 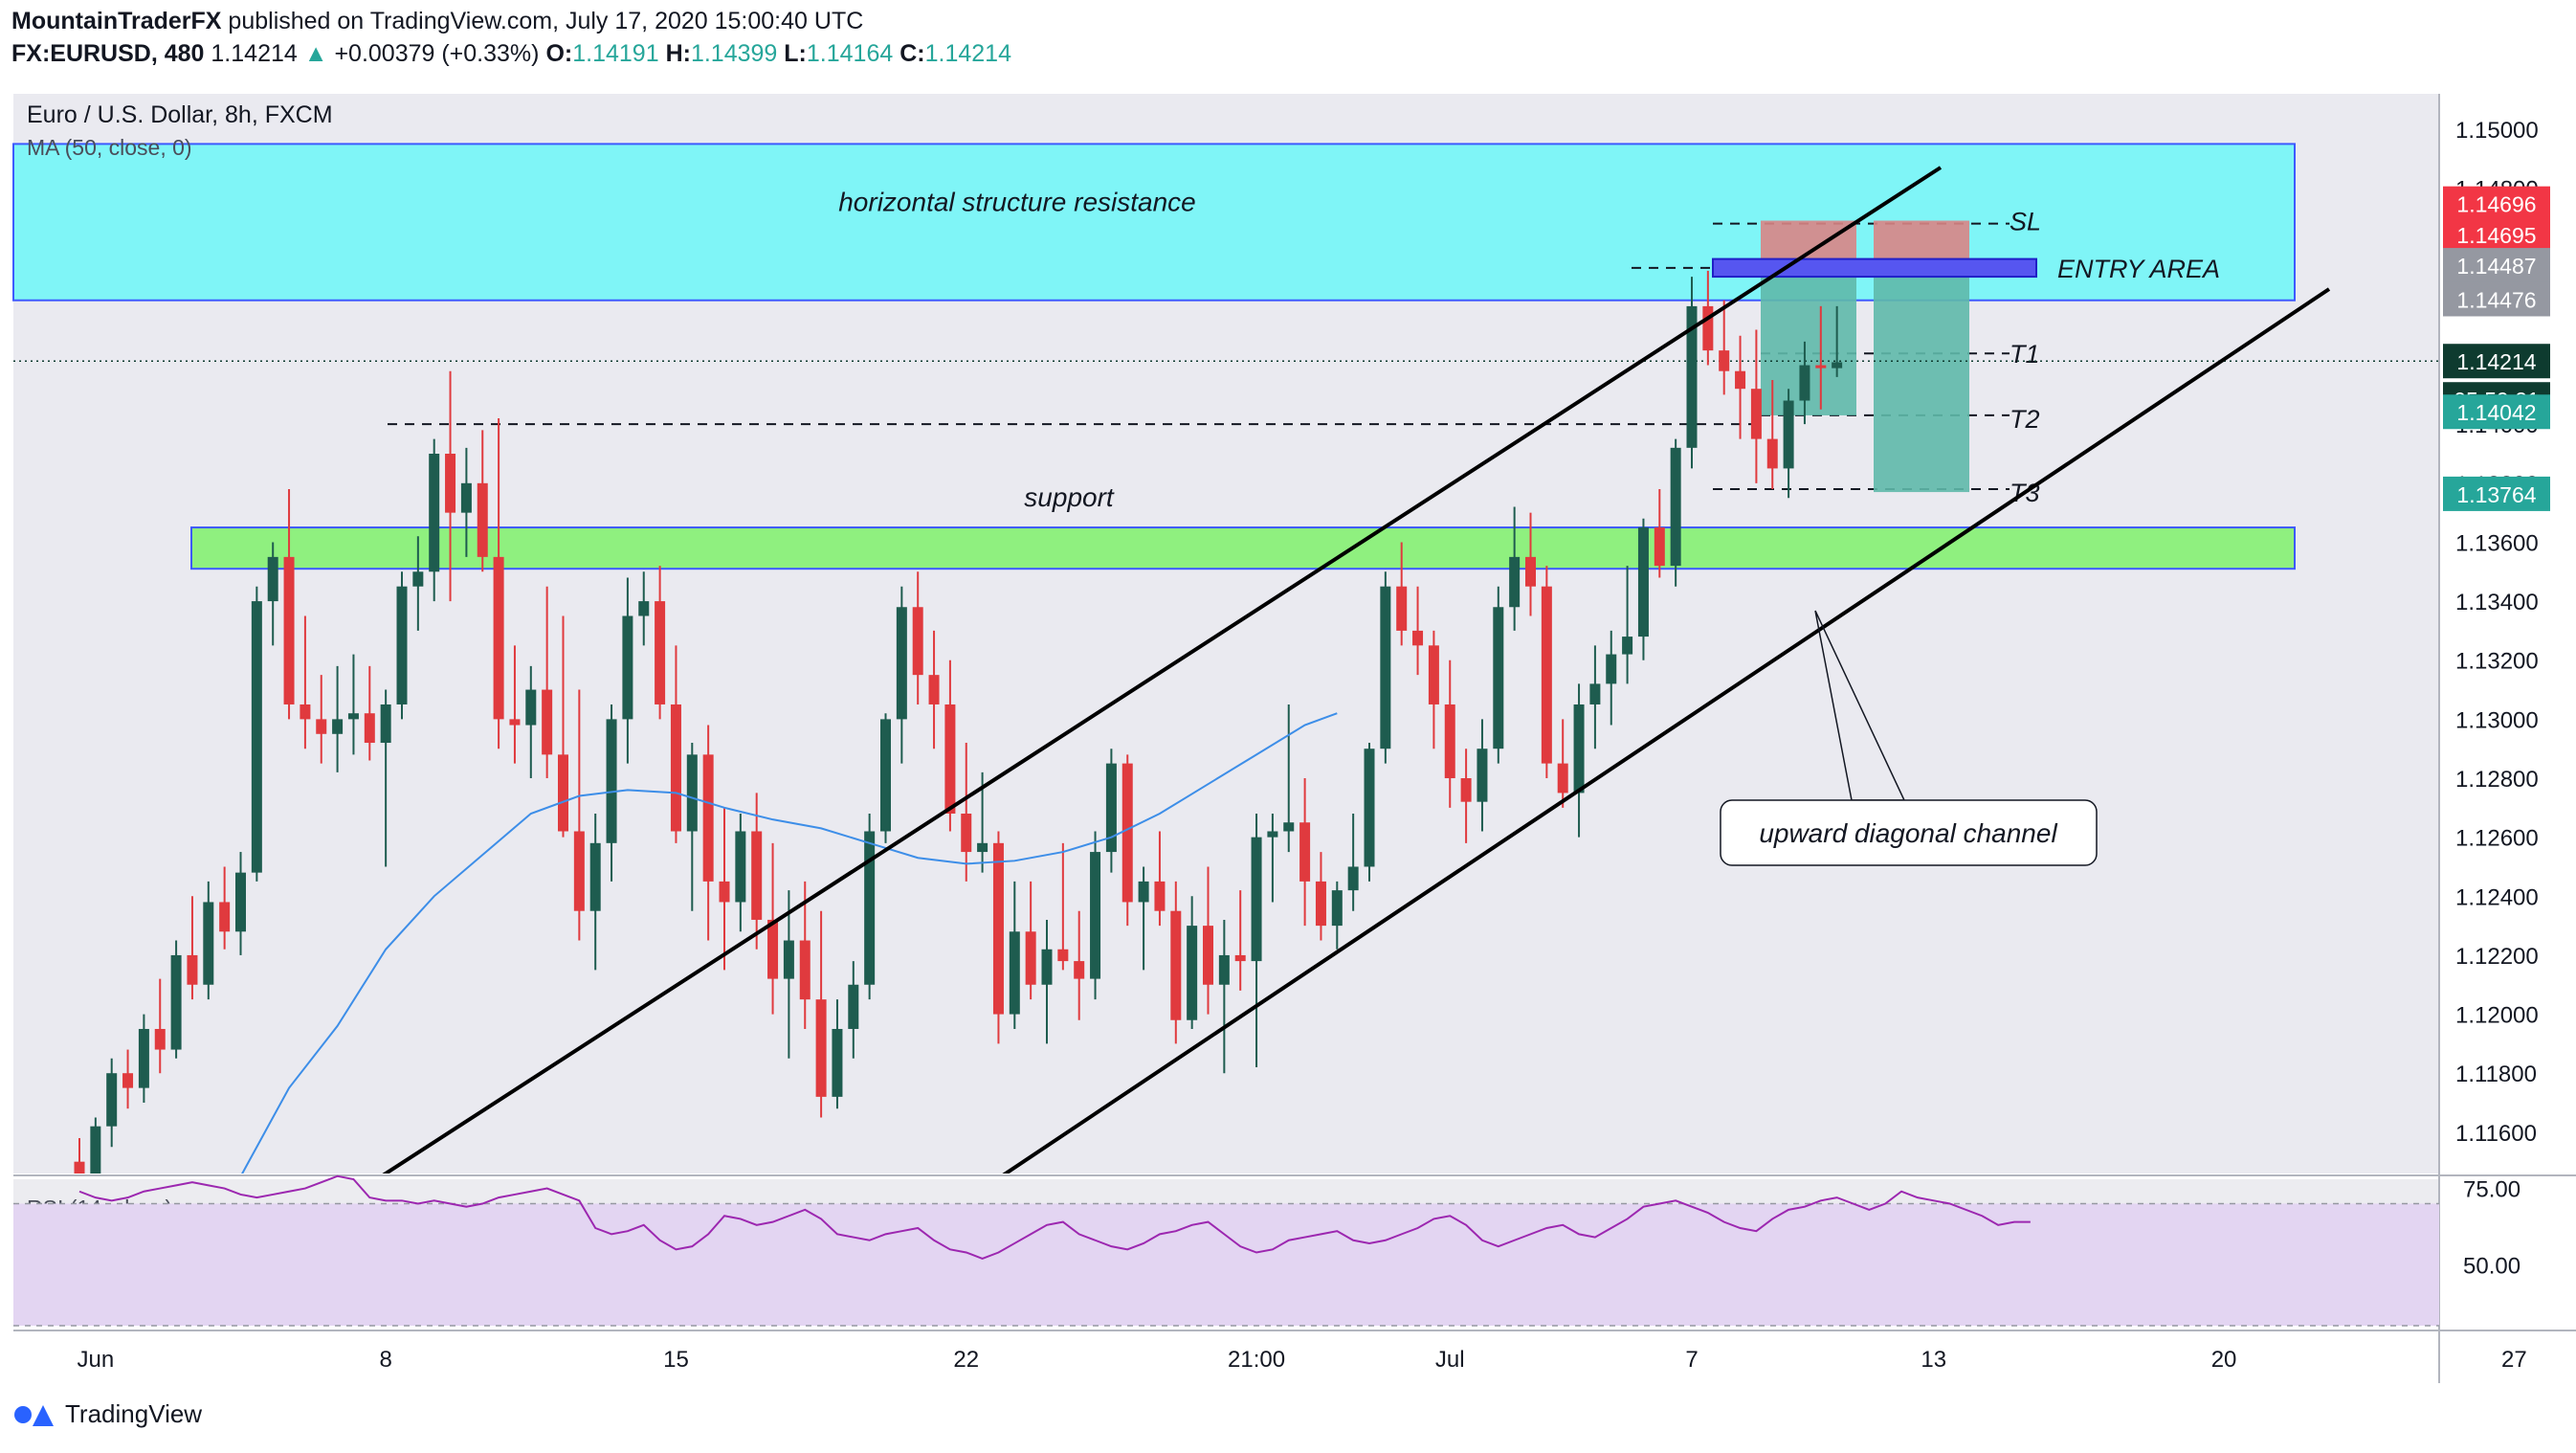 I want to click on entry-area-zone, so click(x=1874, y=268).